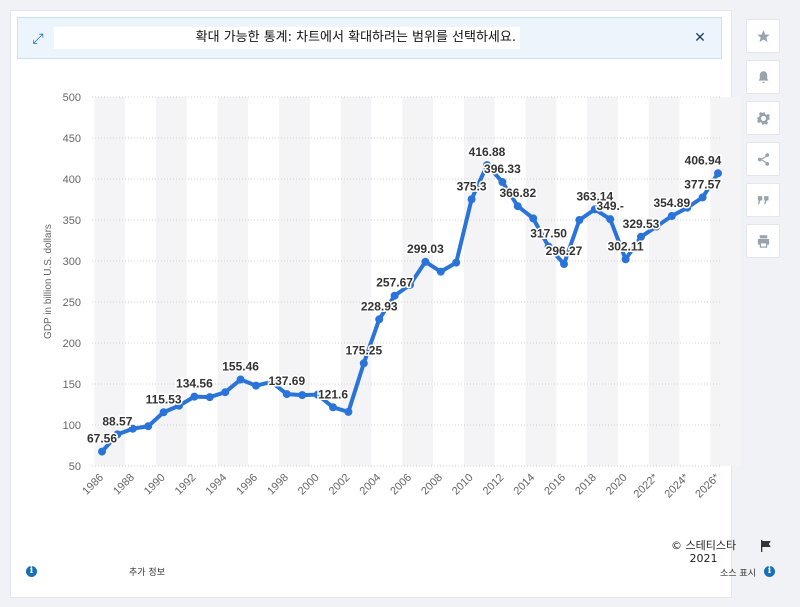 The width and height of the screenshot is (800, 607). I want to click on data-label: 363.14, so click(594, 196).